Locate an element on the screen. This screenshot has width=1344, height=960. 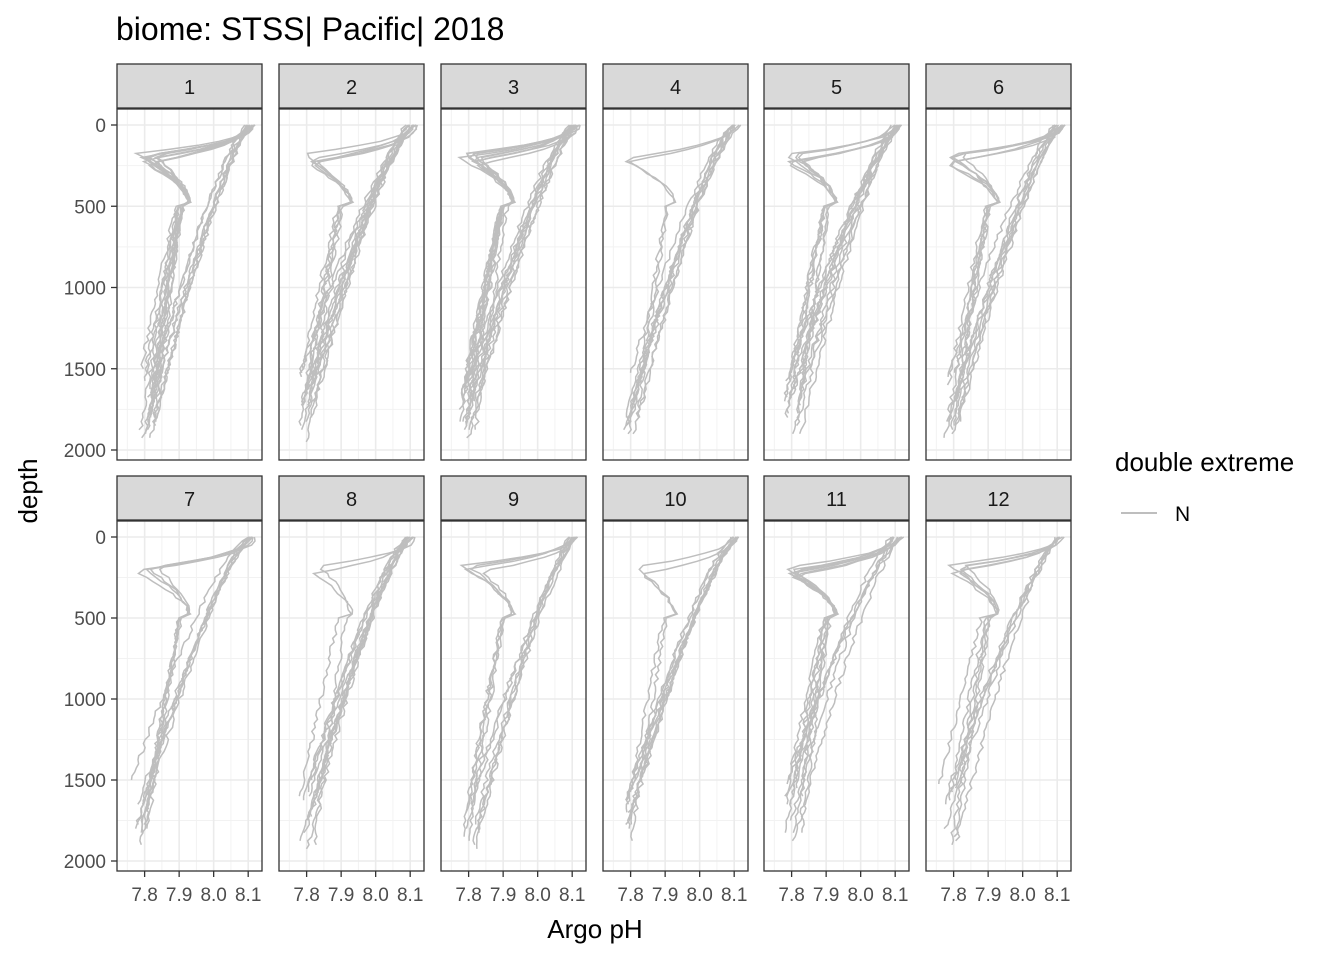
facet-panel-4: 4 is located at coordinates (675, 262).